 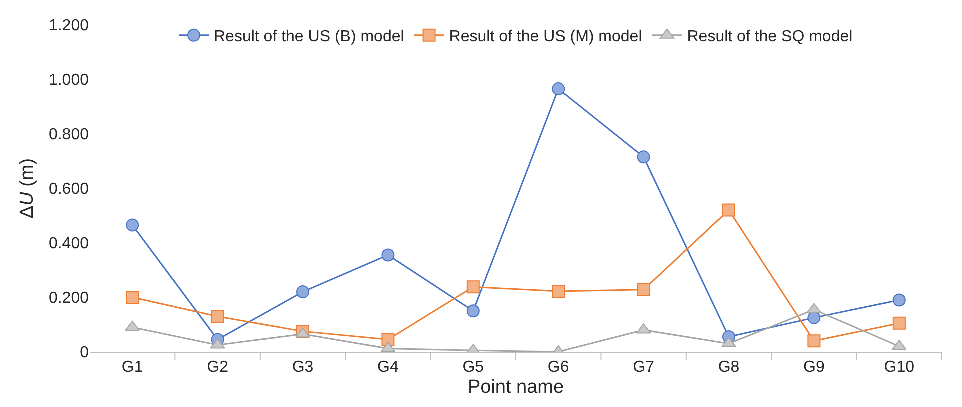 I want to click on x-tick-label: G7, so click(x=644, y=367).